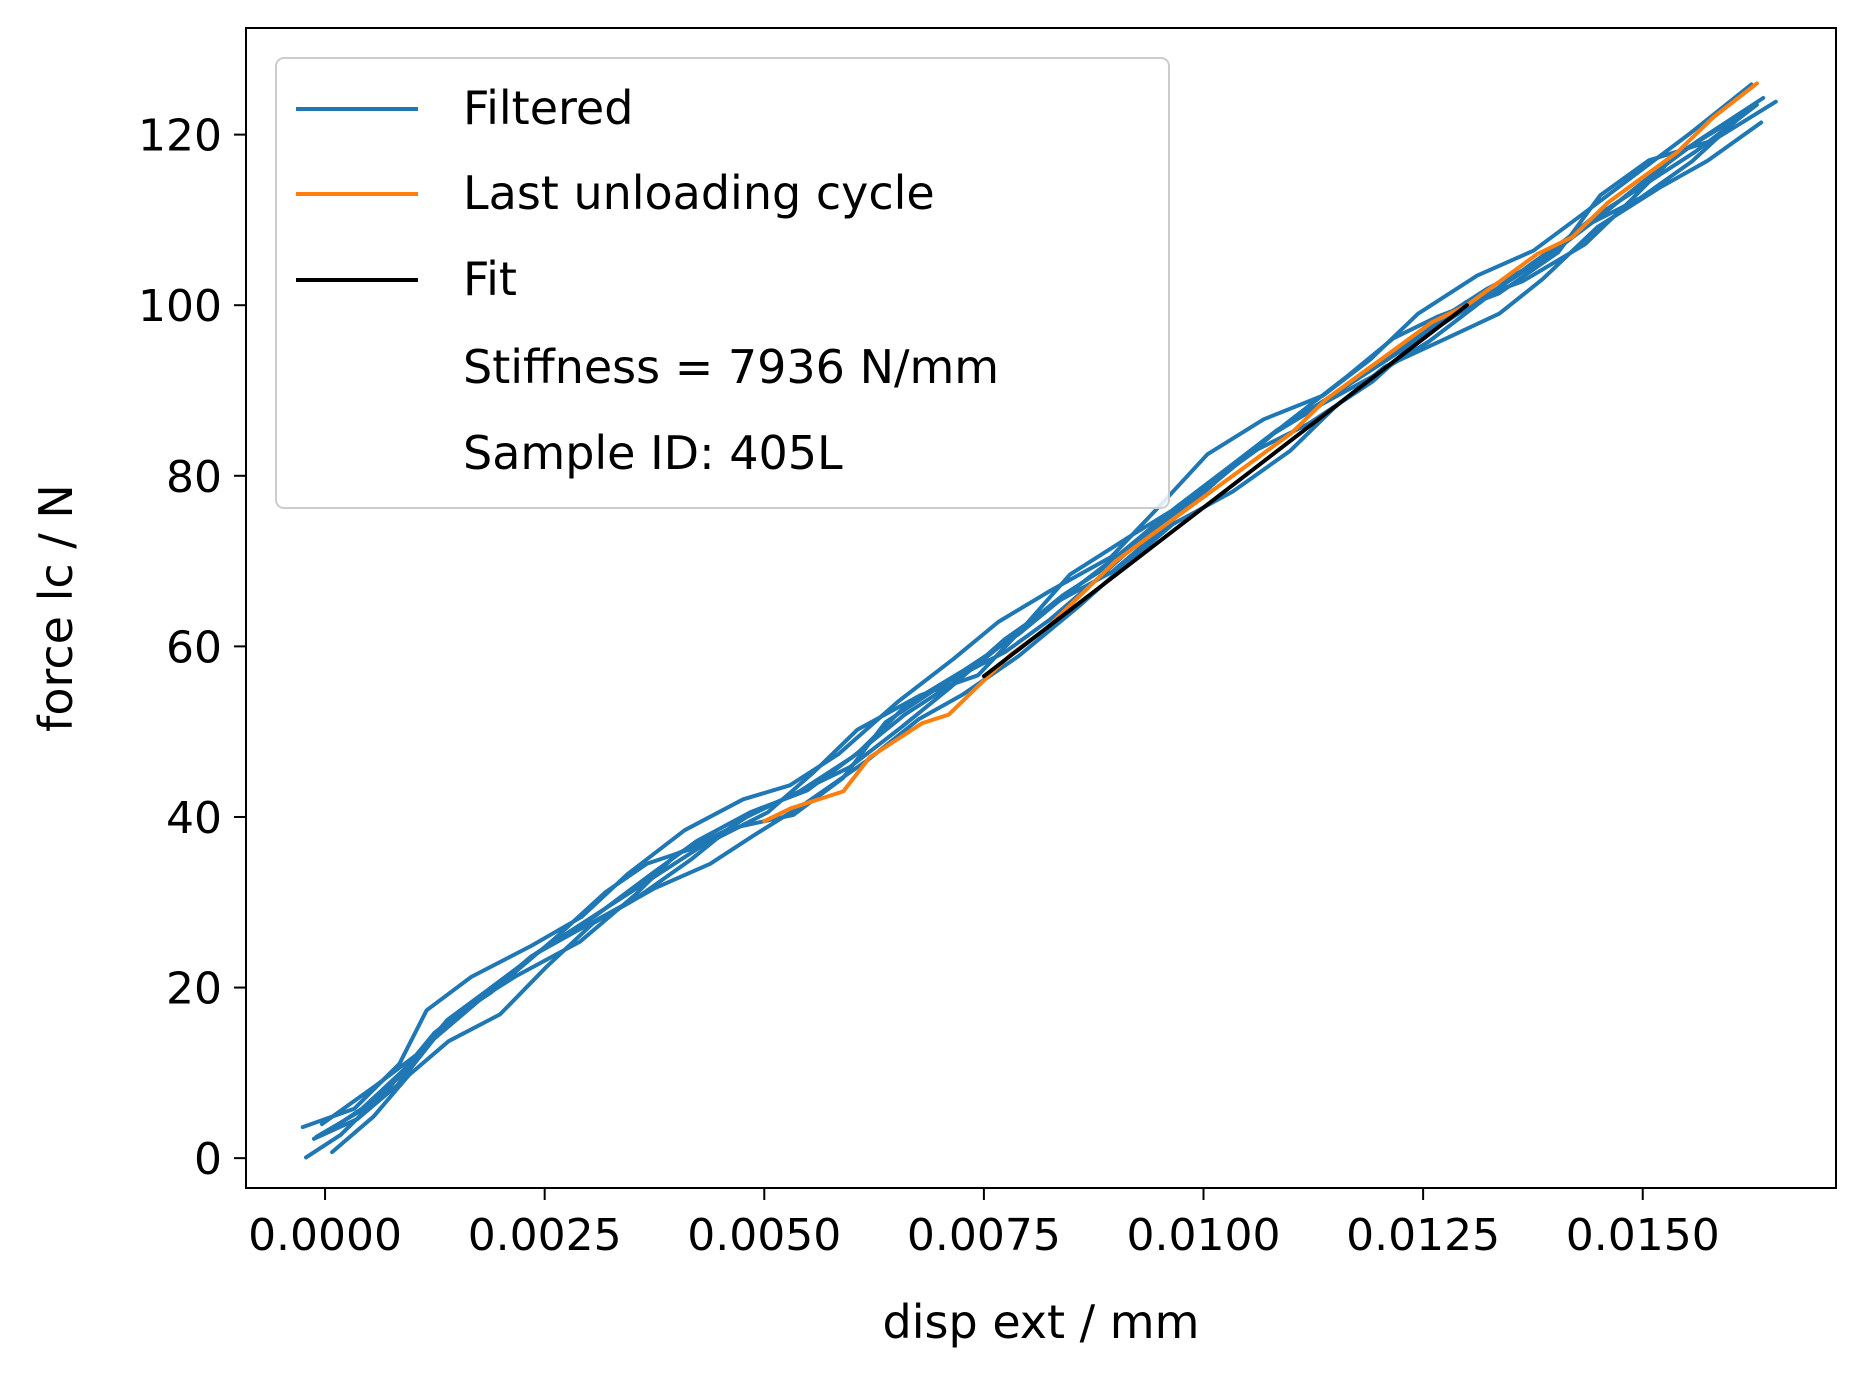 This screenshot has width=1854, height=1373. Describe the element at coordinates (731, 367) in the screenshot. I see `legend-label-stiffness: Stiffness = 7936 N/mm` at that location.